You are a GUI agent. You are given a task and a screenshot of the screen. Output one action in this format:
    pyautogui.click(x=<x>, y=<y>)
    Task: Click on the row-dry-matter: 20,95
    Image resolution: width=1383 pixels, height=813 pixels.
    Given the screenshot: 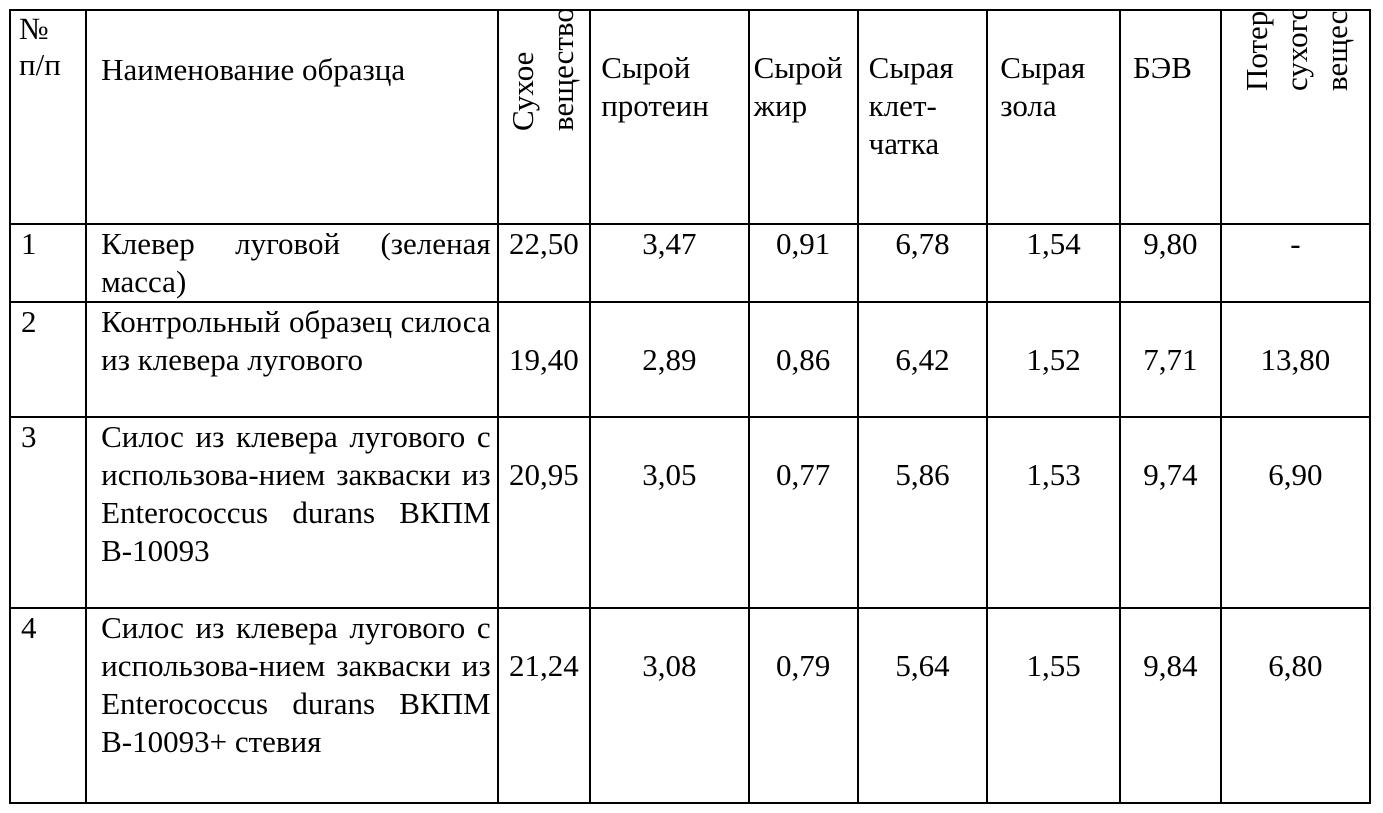 What is the action you would take?
    pyautogui.click(x=544, y=512)
    